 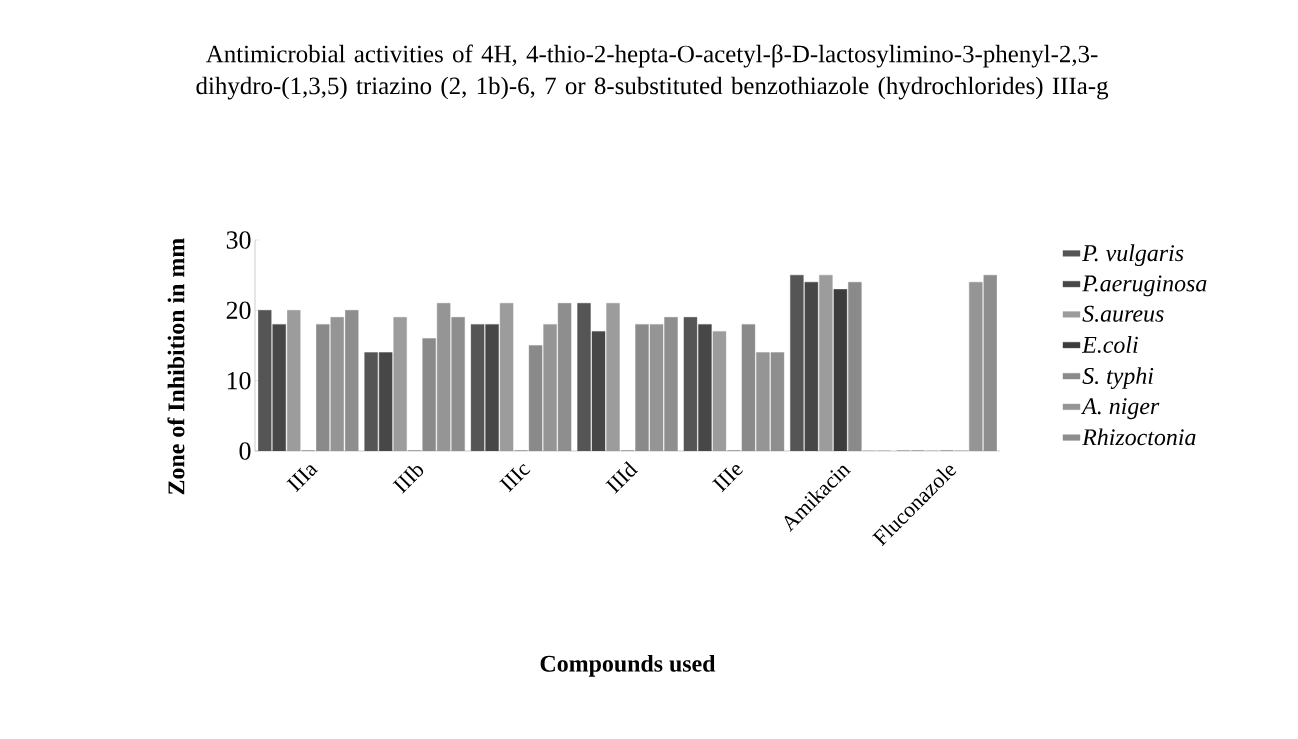 What do you see at coordinates (1120, 409) in the screenshot?
I see `legend-label: A. niger` at bounding box center [1120, 409].